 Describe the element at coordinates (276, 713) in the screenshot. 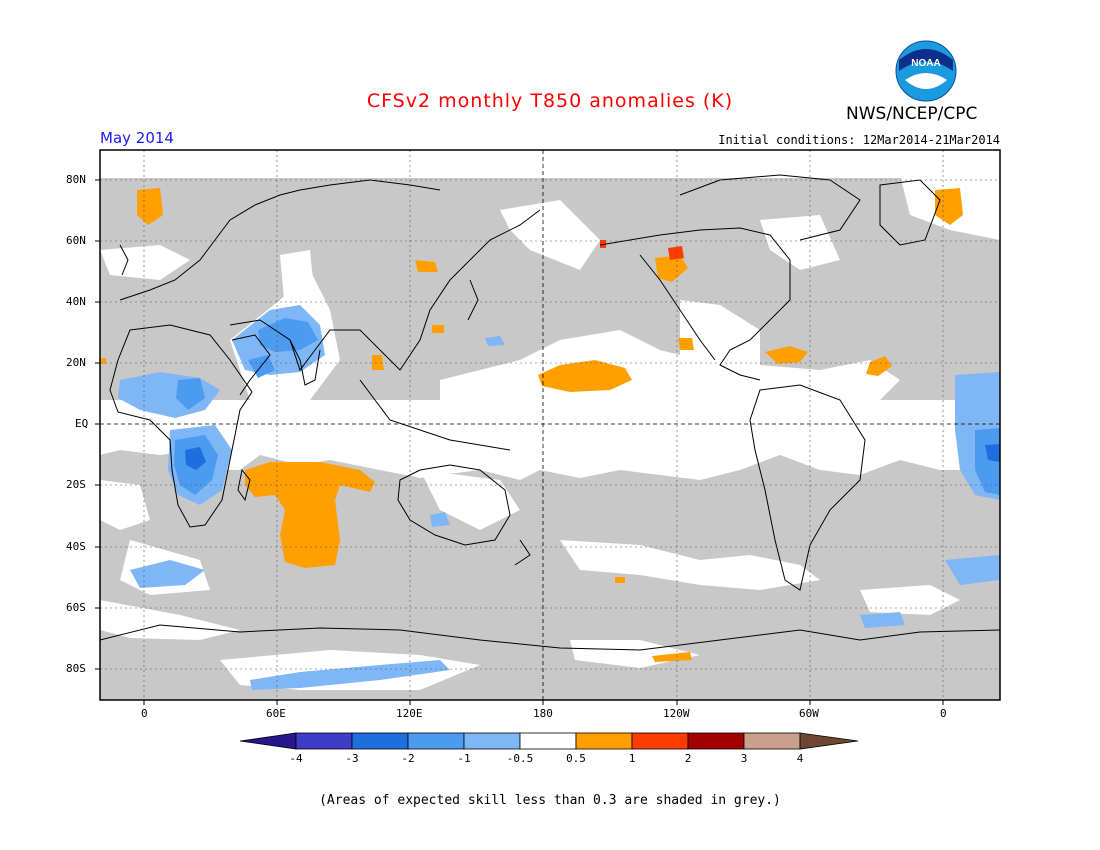

I see `lon-label: 60E` at that location.